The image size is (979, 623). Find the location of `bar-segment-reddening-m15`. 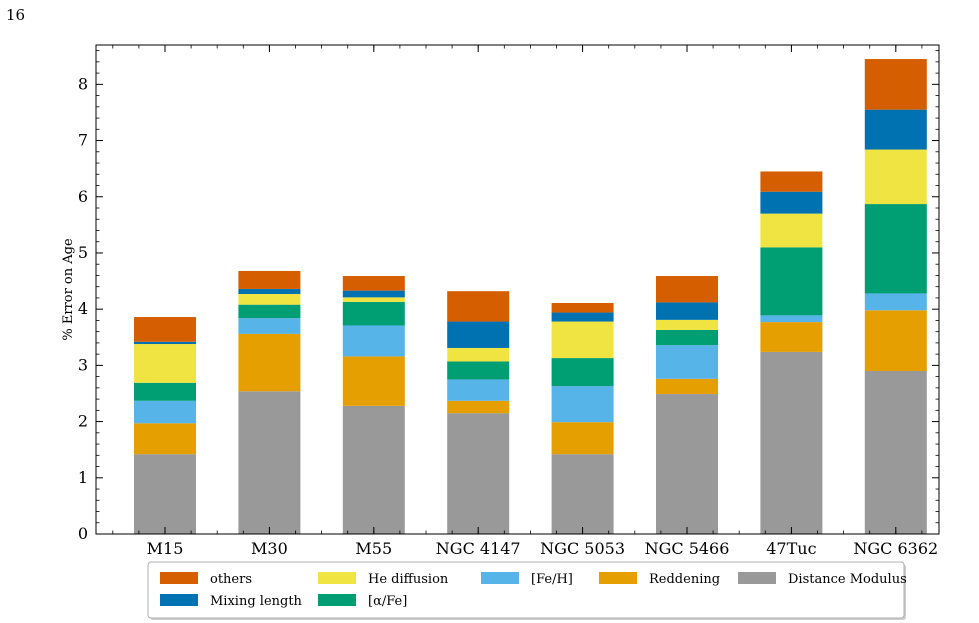

bar-segment-reddening-m15 is located at coordinates (165, 439).